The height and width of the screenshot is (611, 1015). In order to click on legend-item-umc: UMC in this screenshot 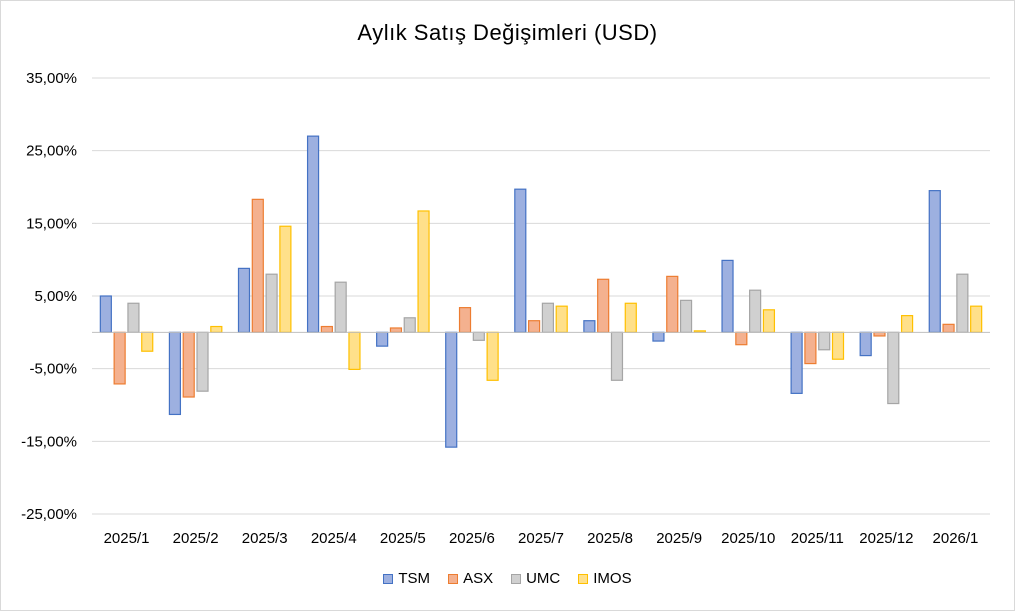, I will do `click(535, 578)`.